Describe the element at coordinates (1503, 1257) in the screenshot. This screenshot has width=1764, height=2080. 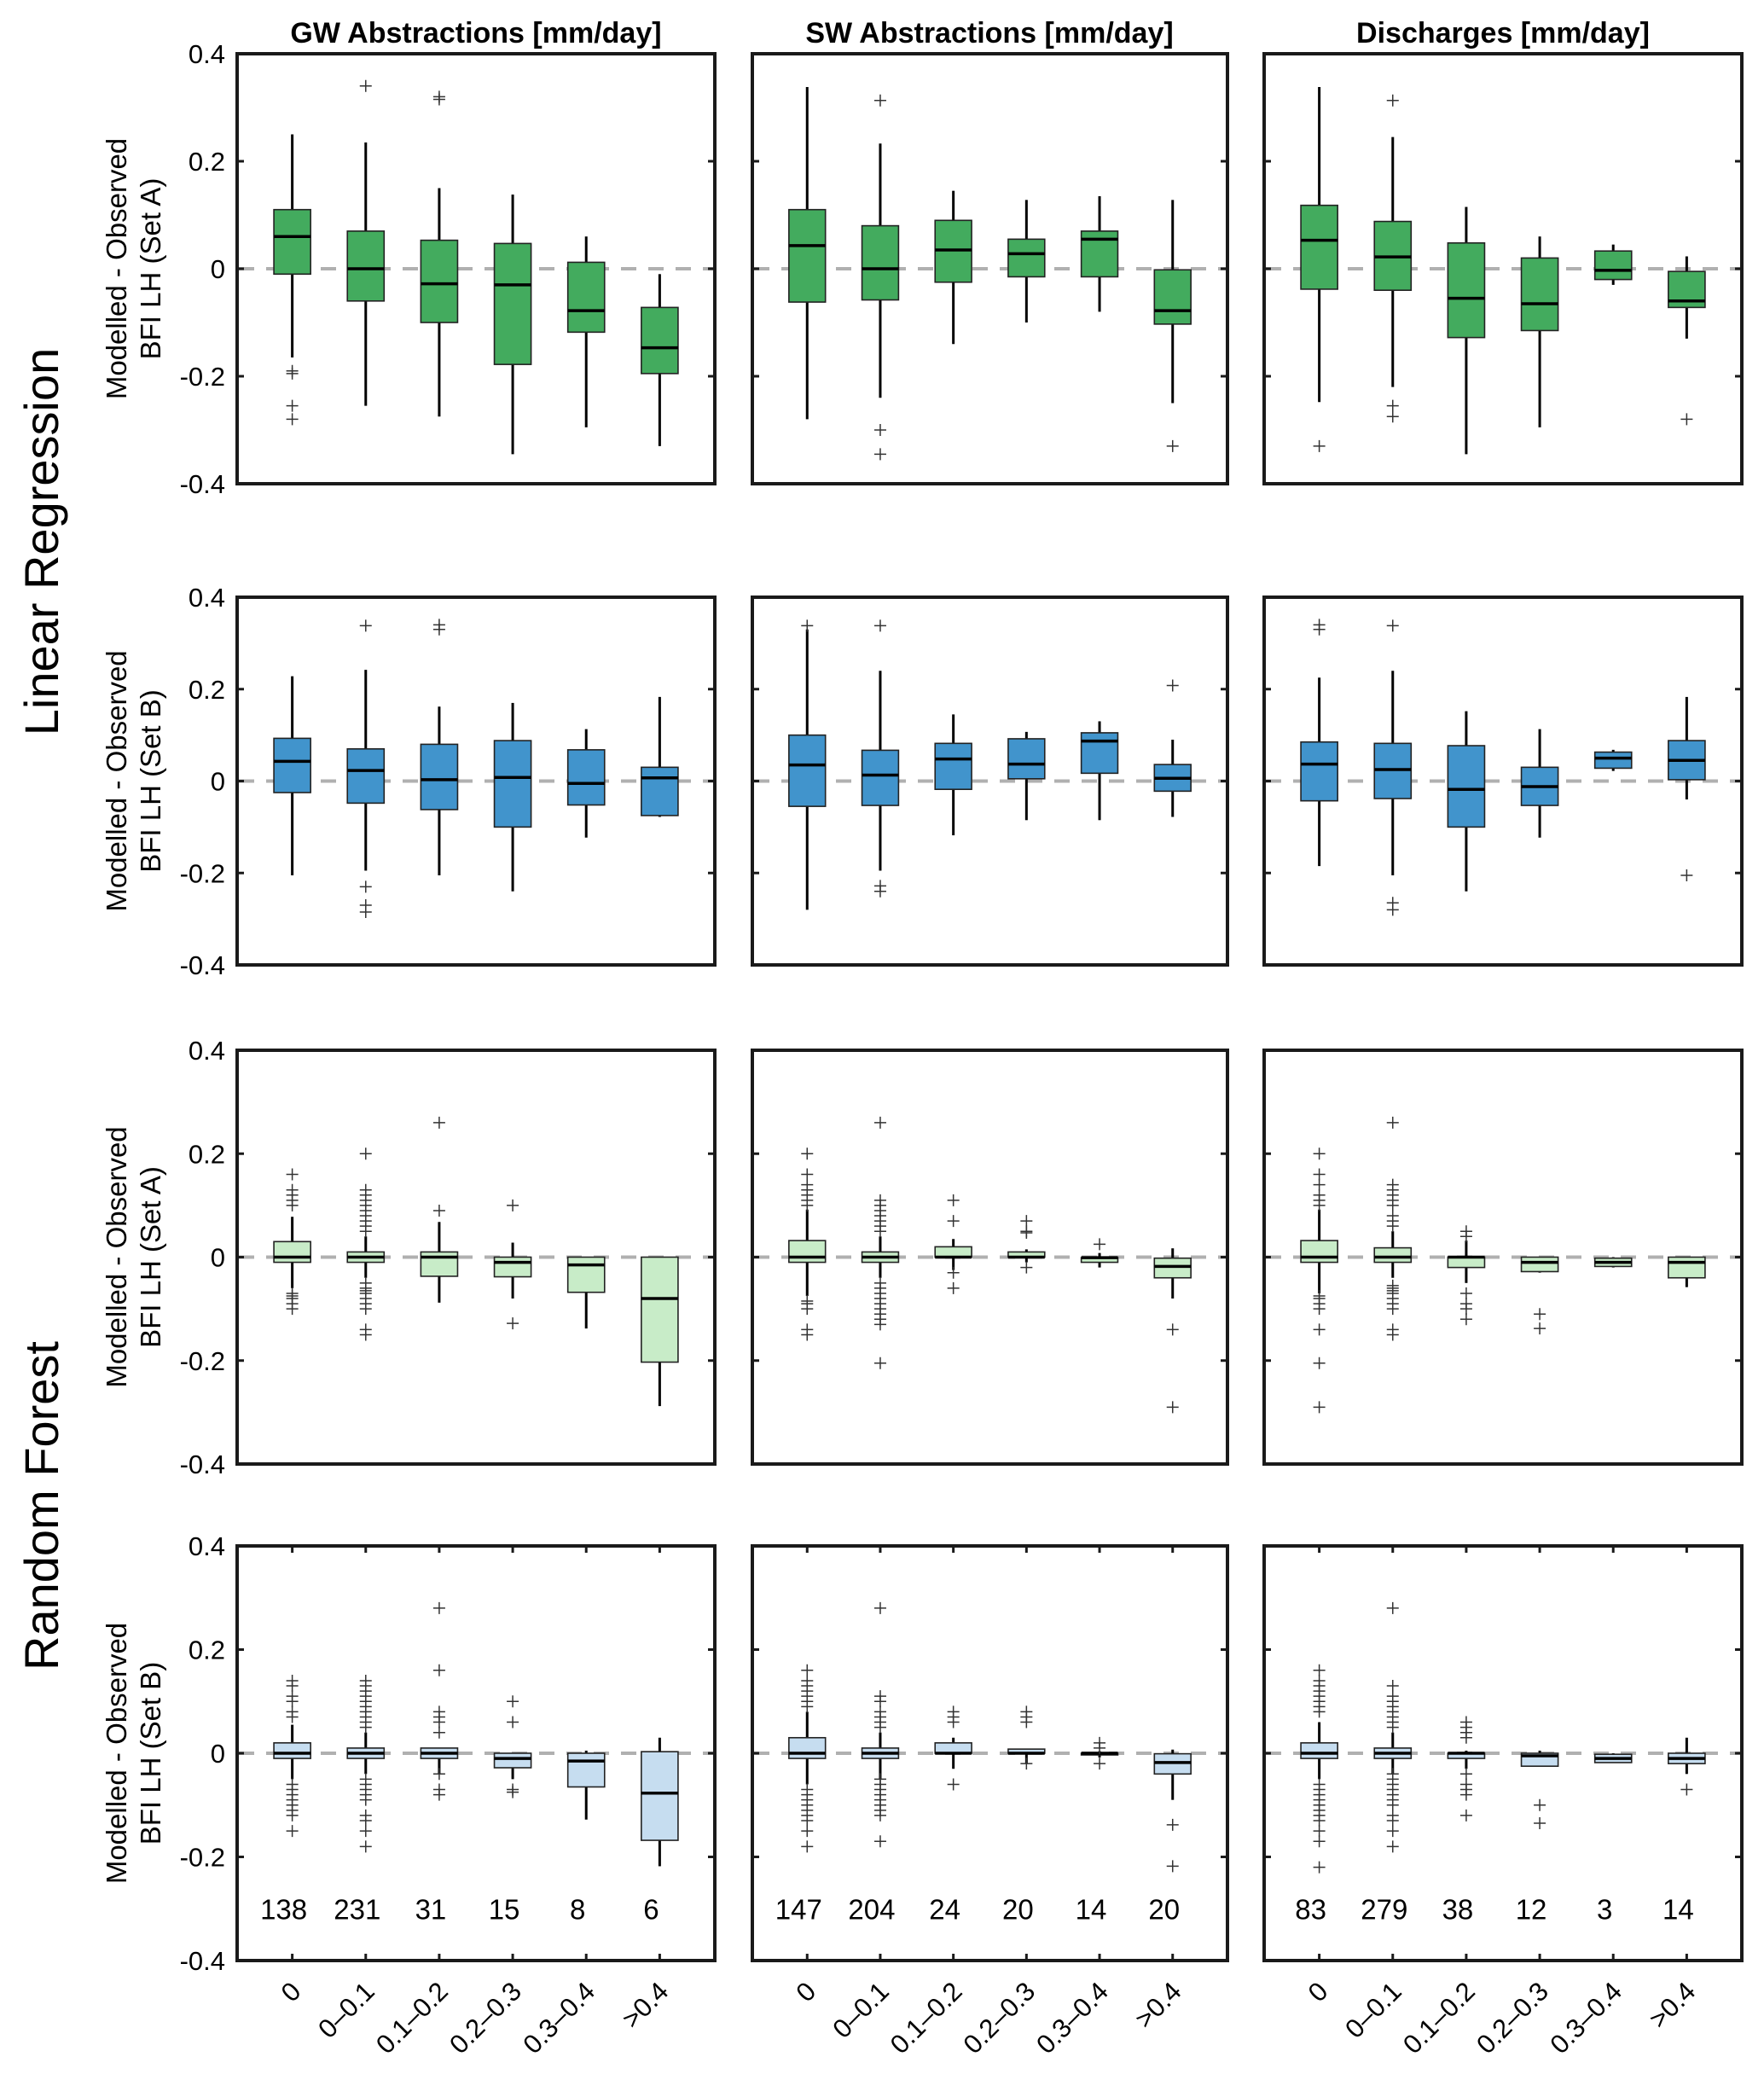
I see `panel-r3-c3` at that location.